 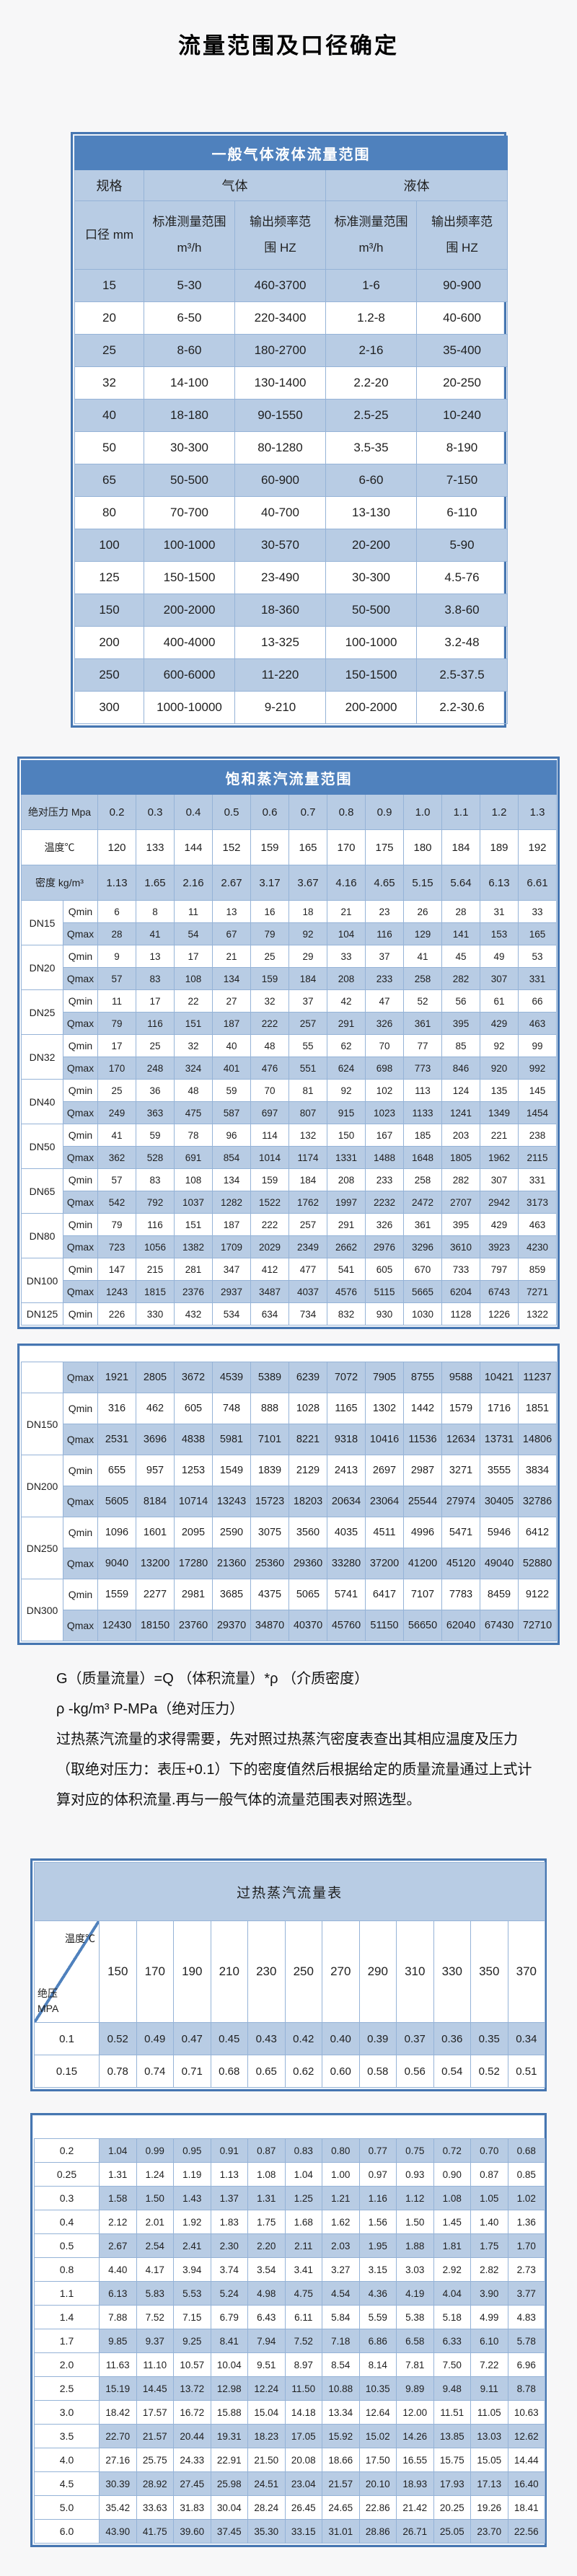 What do you see at coordinates (499, 847) in the screenshot?
I see `temperature-cell: 189` at bounding box center [499, 847].